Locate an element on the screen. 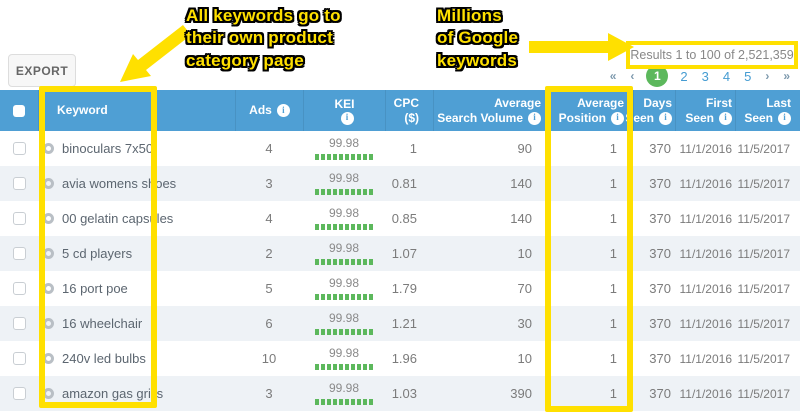  keyword-cell: avia womens shoes is located at coordinates (136, 183).